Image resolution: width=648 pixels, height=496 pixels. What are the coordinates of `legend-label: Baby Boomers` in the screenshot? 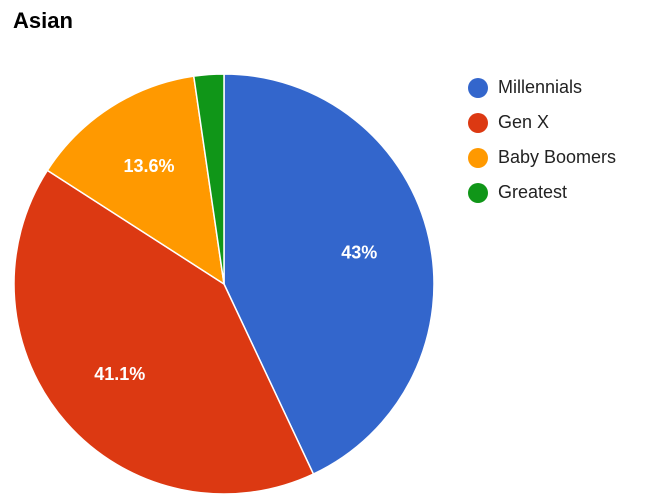 It's located at (557, 157).